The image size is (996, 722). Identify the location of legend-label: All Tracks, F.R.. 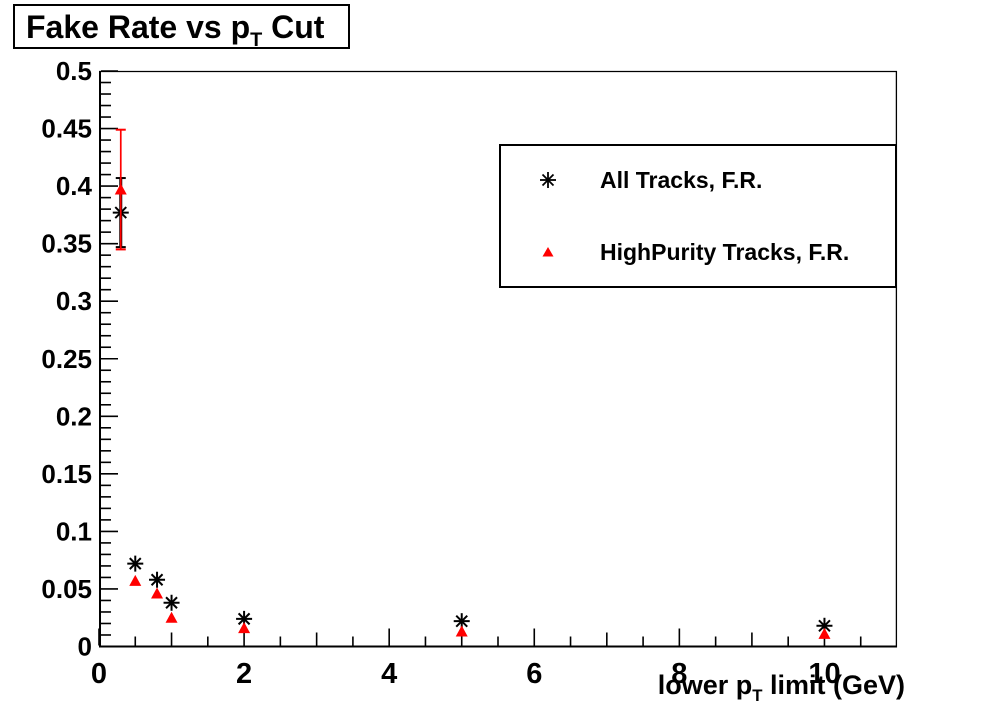
(681, 179).